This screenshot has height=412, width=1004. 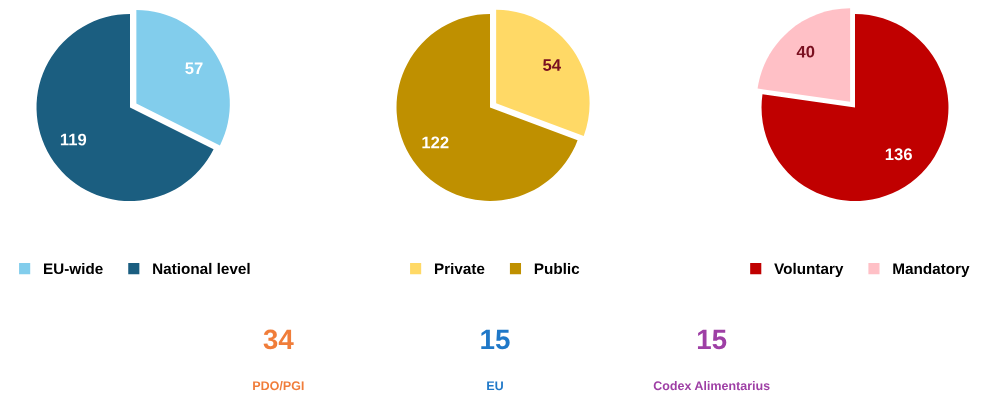 I want to click on data-label: 119, so click(x=73, y=139).